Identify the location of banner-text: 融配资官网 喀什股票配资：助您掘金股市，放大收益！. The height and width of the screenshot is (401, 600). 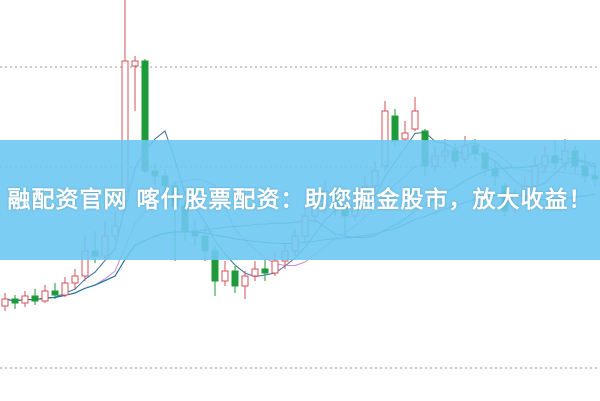
(300, 200).